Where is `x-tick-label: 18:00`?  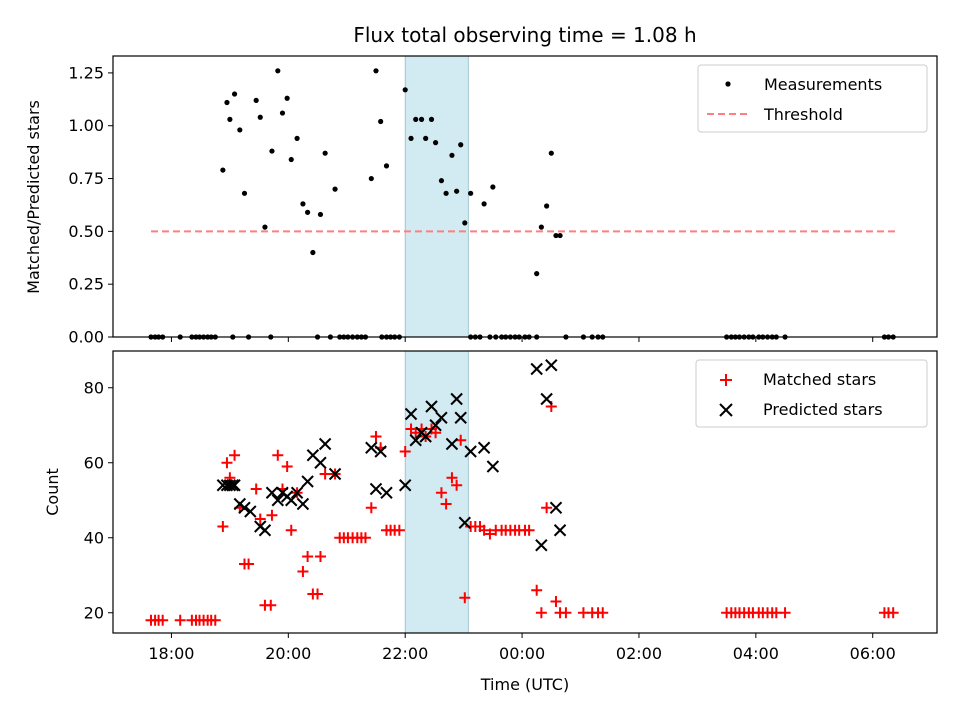 x-tick-label: 18:00 is located at coordinates (171, 653).